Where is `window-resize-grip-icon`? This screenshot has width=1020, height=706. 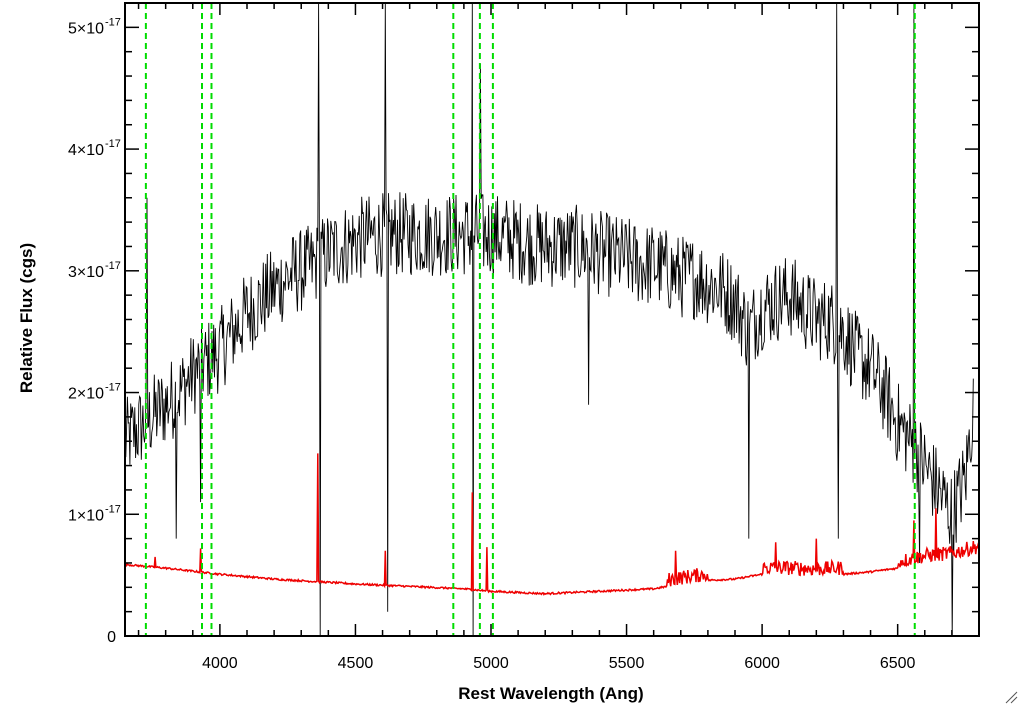 window-resize-grip-icon is located at coordinates (1011, 697).